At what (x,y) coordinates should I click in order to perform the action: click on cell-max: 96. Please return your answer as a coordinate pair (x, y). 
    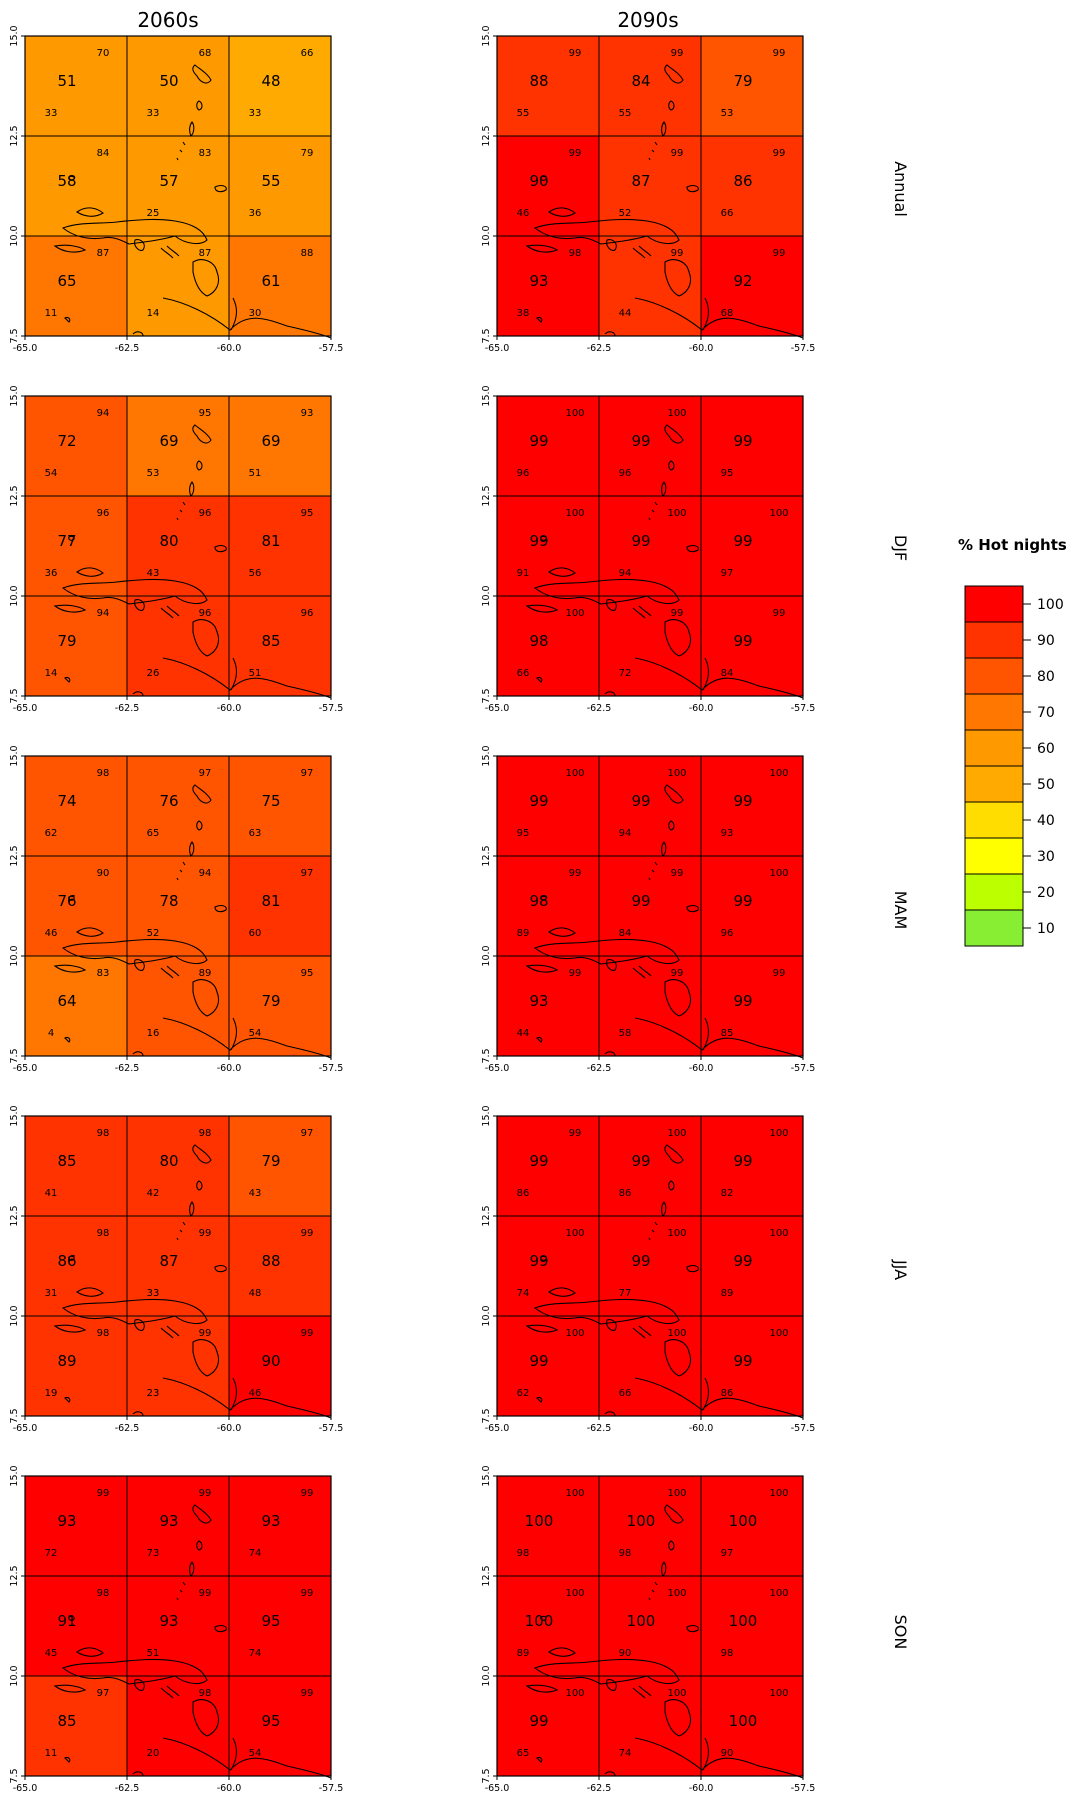
    Looking at the image, I should click on (205, 613).